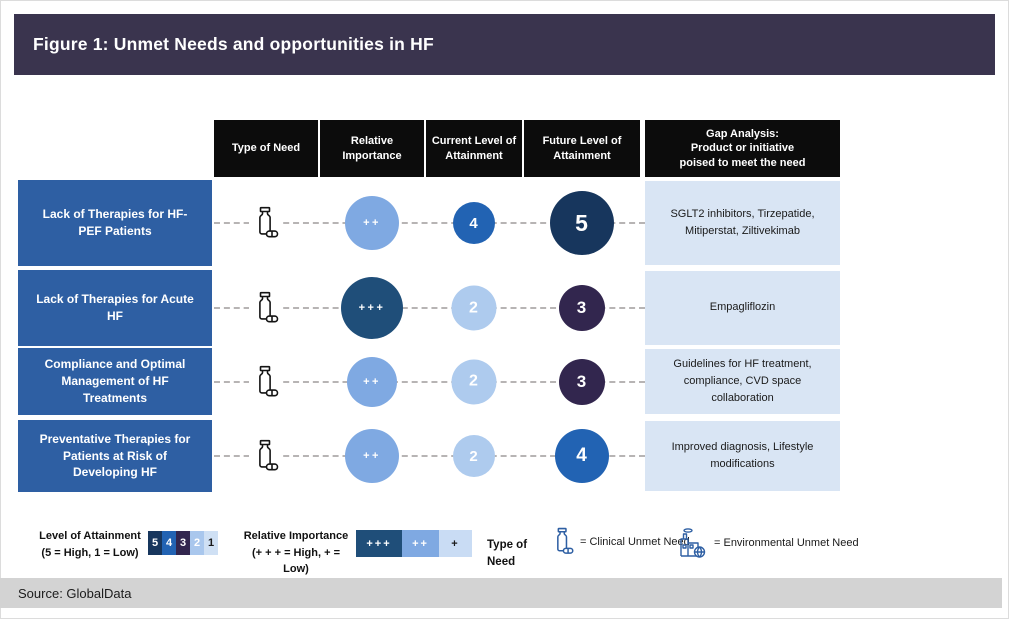 Image resolution: width=1009 pixels, height=619 pixels. Describe the element at coordinates (420, 543) in the screenshot. I see `legend-swatch: ++` at that location.